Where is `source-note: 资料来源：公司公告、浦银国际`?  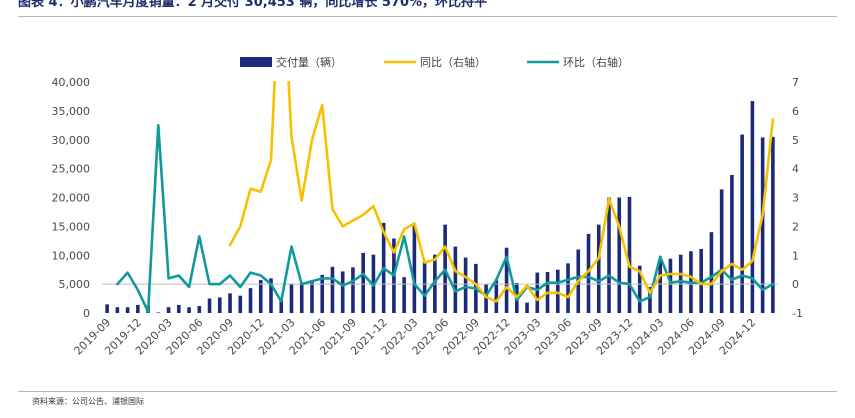 source-note: 资料来源：公司公告、浦银国际 is located at coordinates (88, 401).